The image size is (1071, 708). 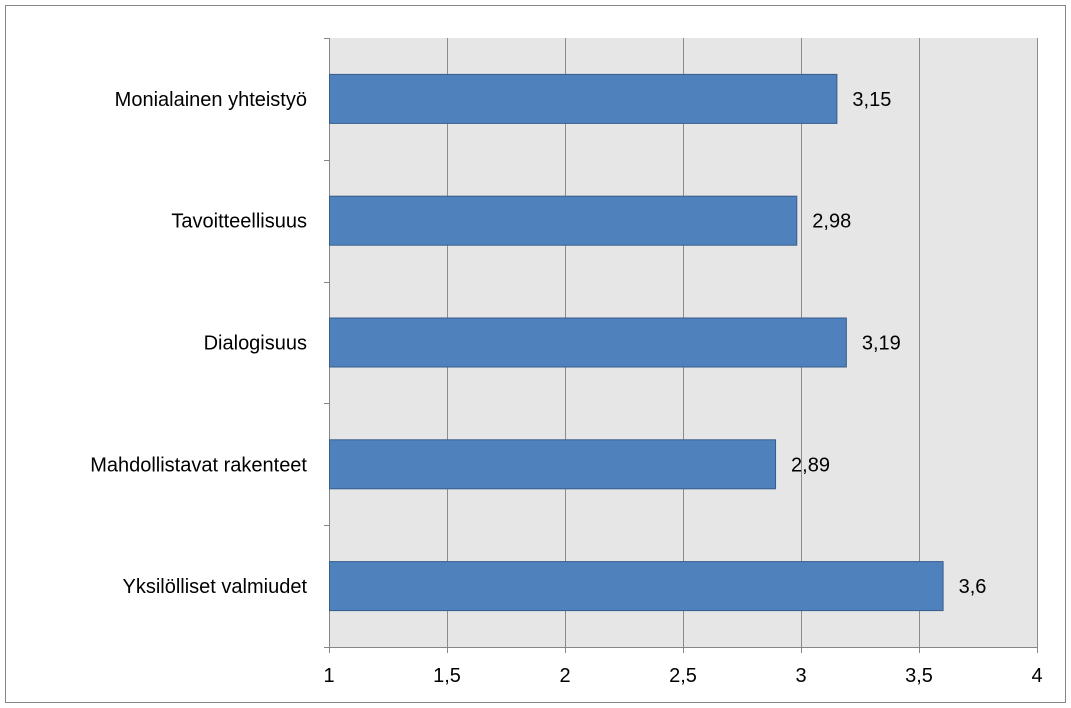 What do you see at coordinates (881, 344) in the screenshot?
I see `value-label: 3,19` at bounding box center [881, 344].